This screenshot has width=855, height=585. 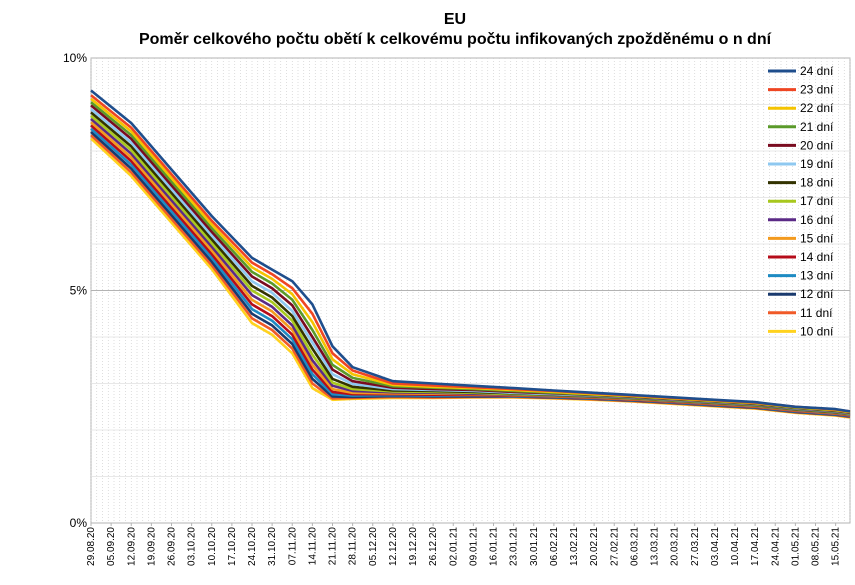 What do you see at coordinates (817, 145) in the screenshot?
I see `legend-label: 20 dní` at bounding box center [817, 145].